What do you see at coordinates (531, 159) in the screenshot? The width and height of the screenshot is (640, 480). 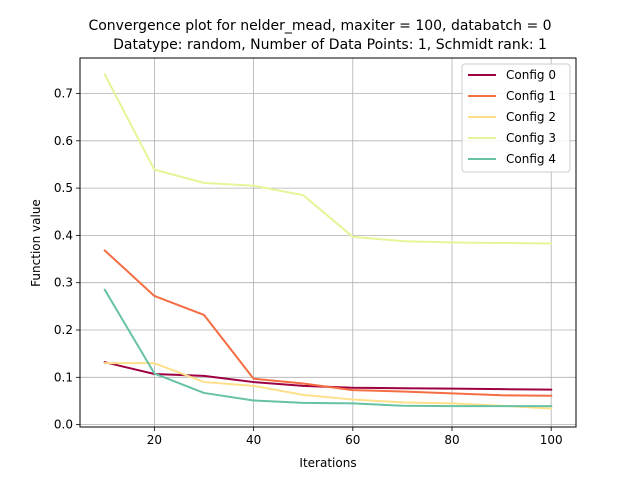 I see `legend-label-config-4: Config 4` at bounding box center [531, 159].